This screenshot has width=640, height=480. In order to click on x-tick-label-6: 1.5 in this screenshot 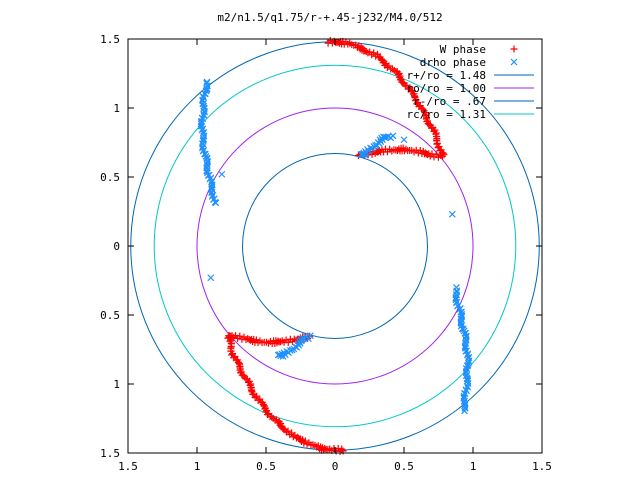, I will do `click(542, 466)`.